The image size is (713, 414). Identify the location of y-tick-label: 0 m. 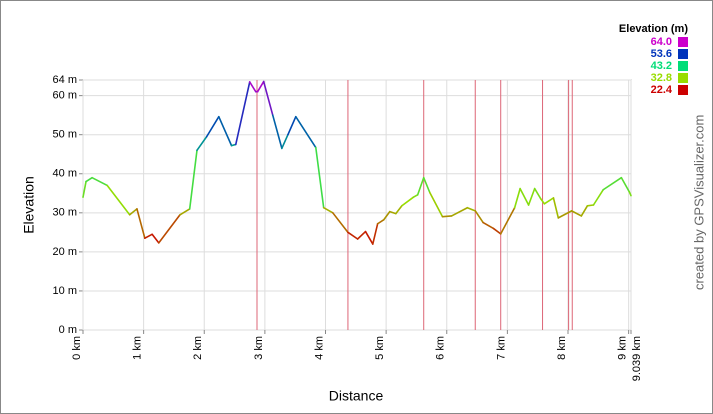
(68, 330).